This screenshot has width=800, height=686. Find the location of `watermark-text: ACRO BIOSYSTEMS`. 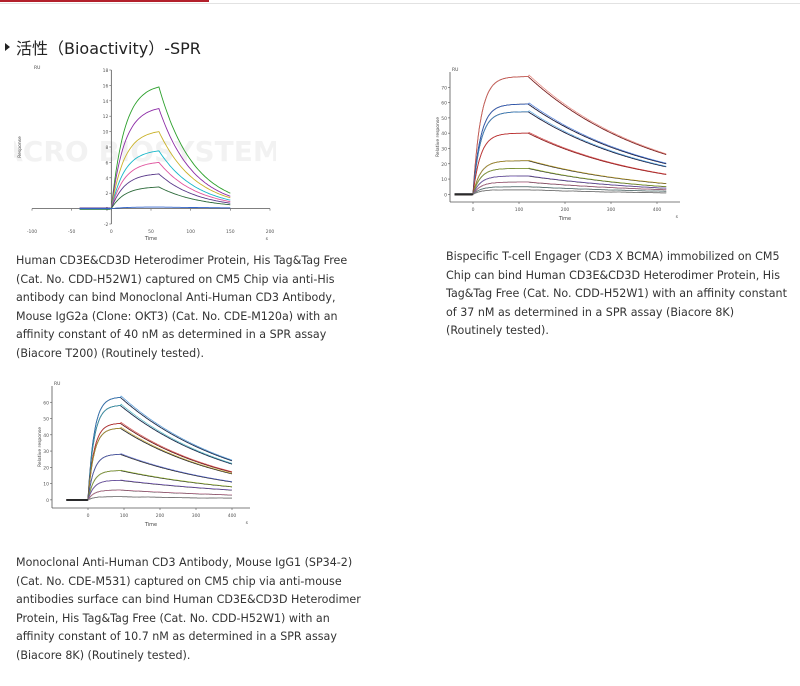

watermark-text: ACRO BIOSYSTEMS is located at coordinates (145, 151).